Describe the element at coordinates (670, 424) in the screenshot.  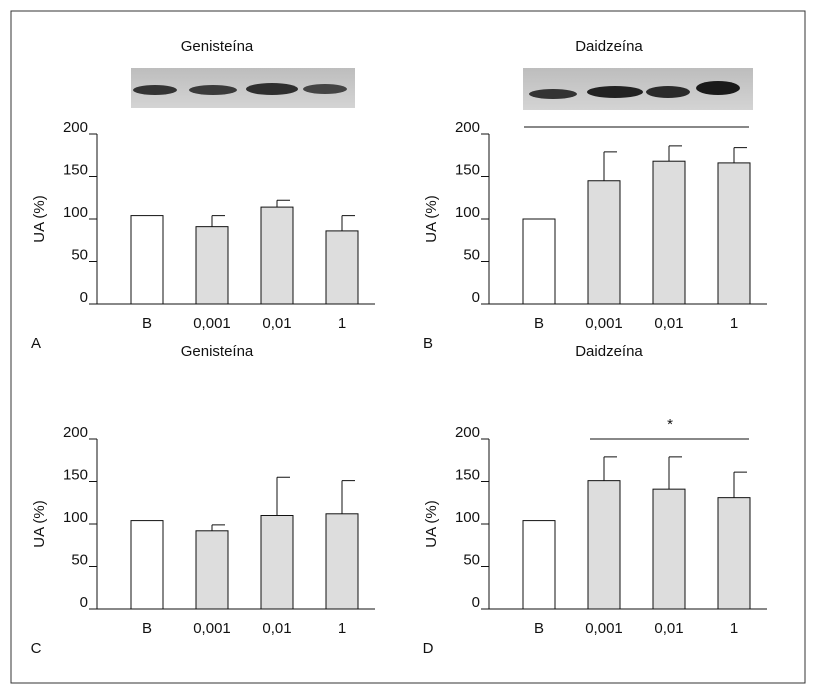
I see `annotation: *` at that location.